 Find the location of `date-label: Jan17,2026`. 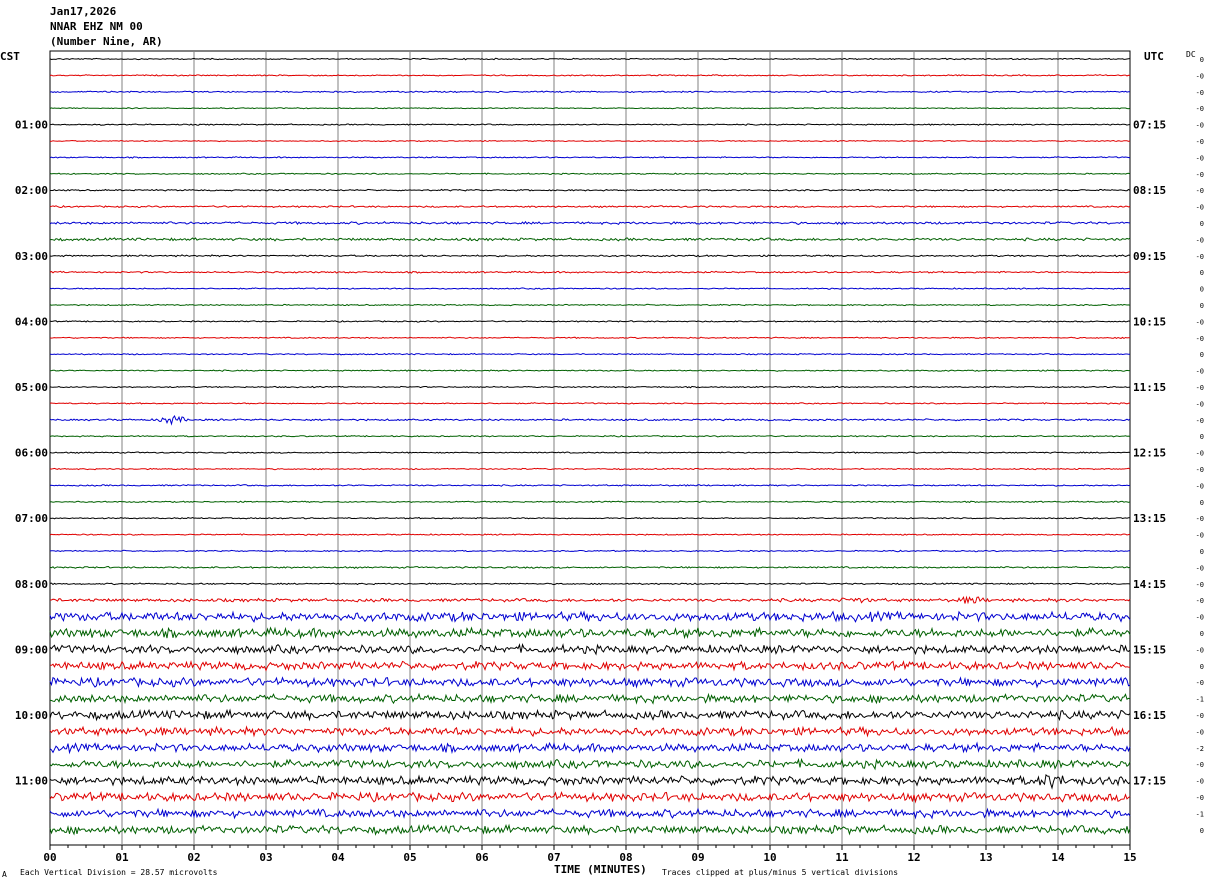

date-label: Jan17,2026 is located at coordinates (83, 11).